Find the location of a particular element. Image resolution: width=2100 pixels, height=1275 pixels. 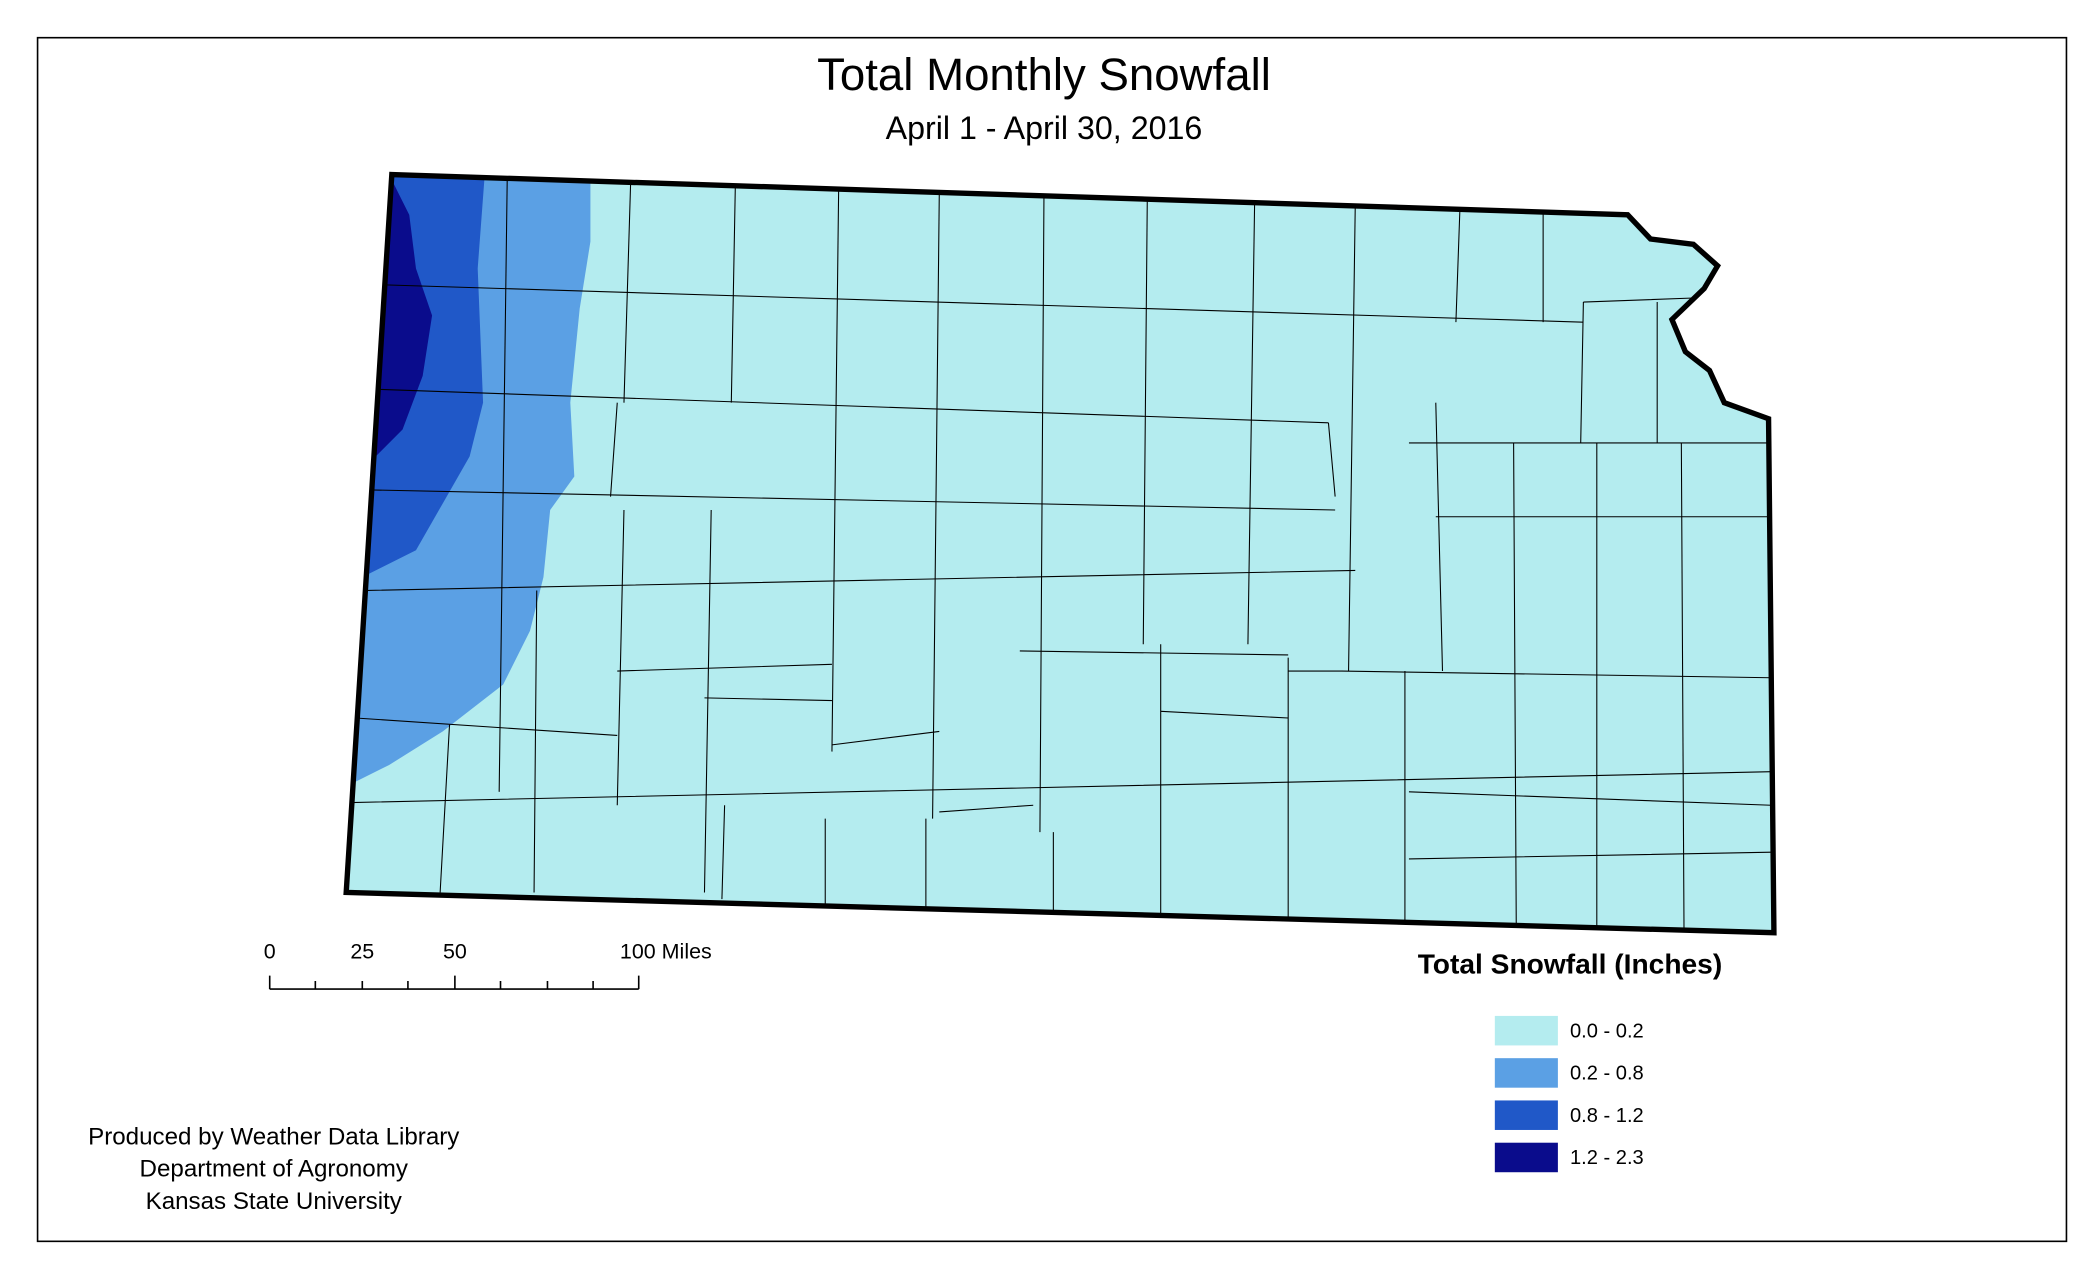

scale-label: 0 is located at coordinates (270, 952).